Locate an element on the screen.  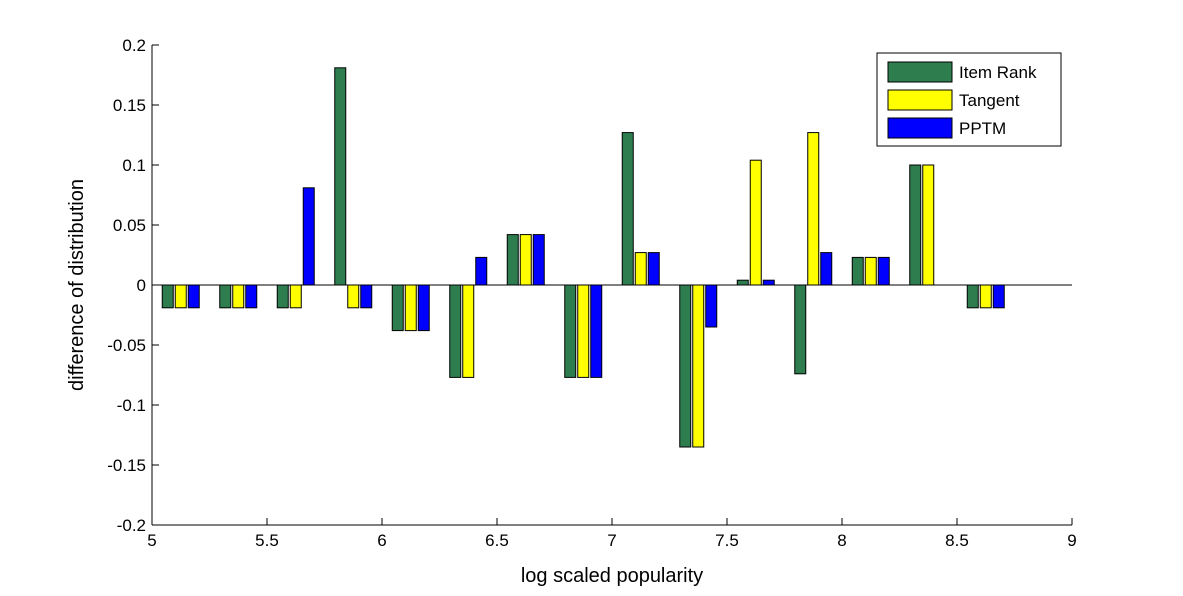
x-tick-label: 9 is located at coordinates (1071, 540).